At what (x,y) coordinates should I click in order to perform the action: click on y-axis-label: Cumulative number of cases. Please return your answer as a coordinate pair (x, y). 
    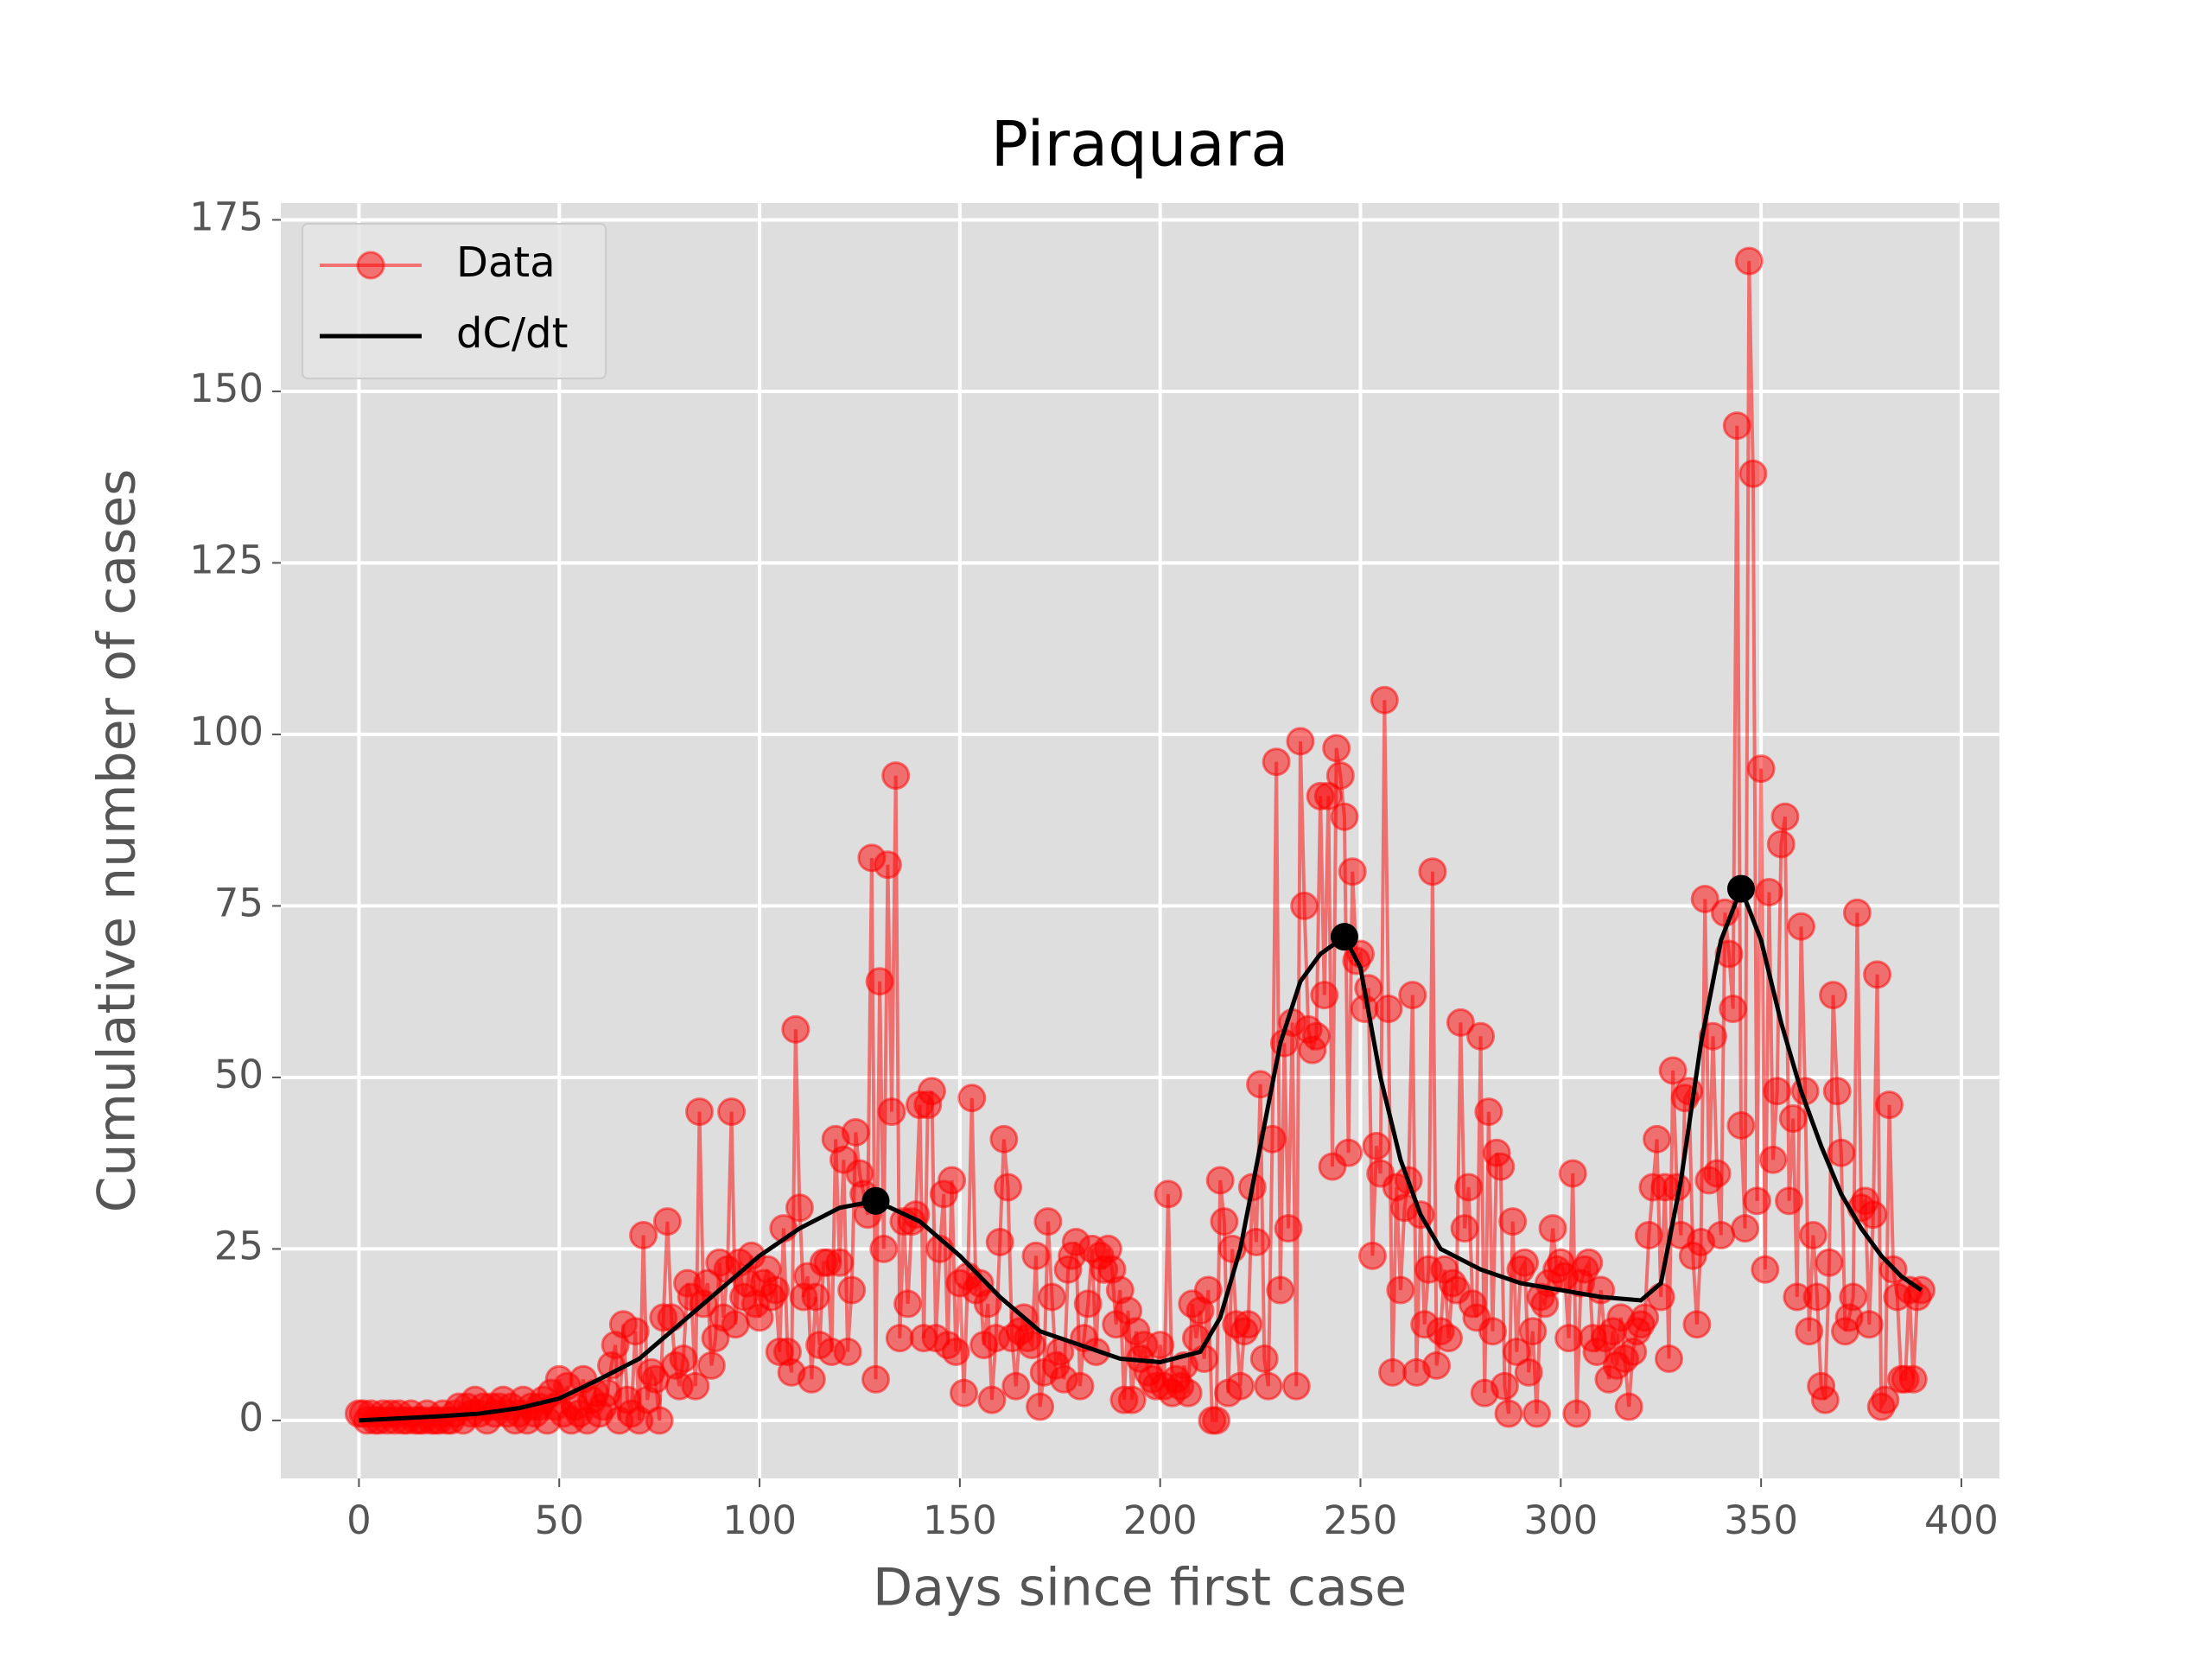
    Looking at the image, I should click on (117, 841).